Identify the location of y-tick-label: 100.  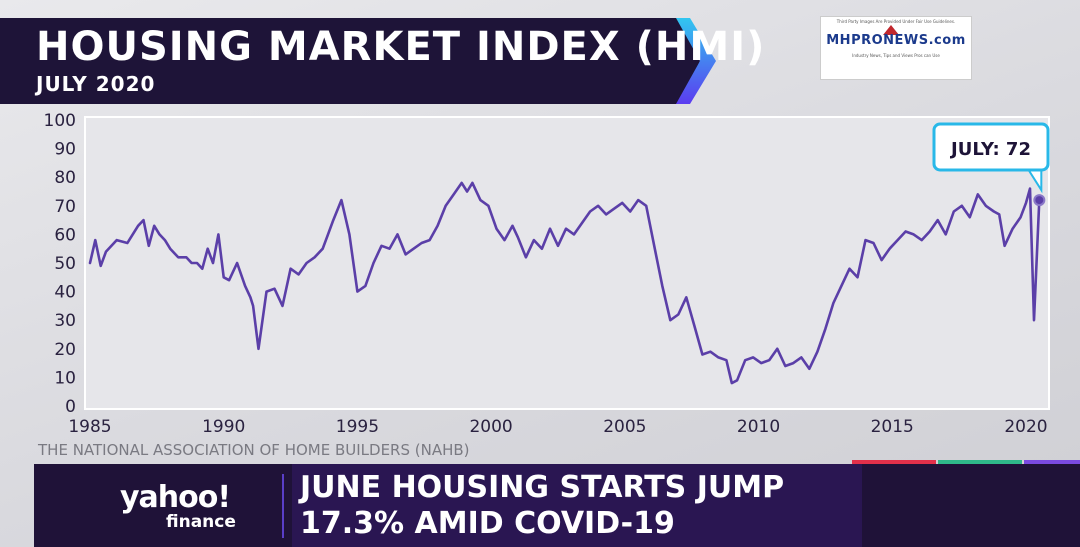
(60, 121).